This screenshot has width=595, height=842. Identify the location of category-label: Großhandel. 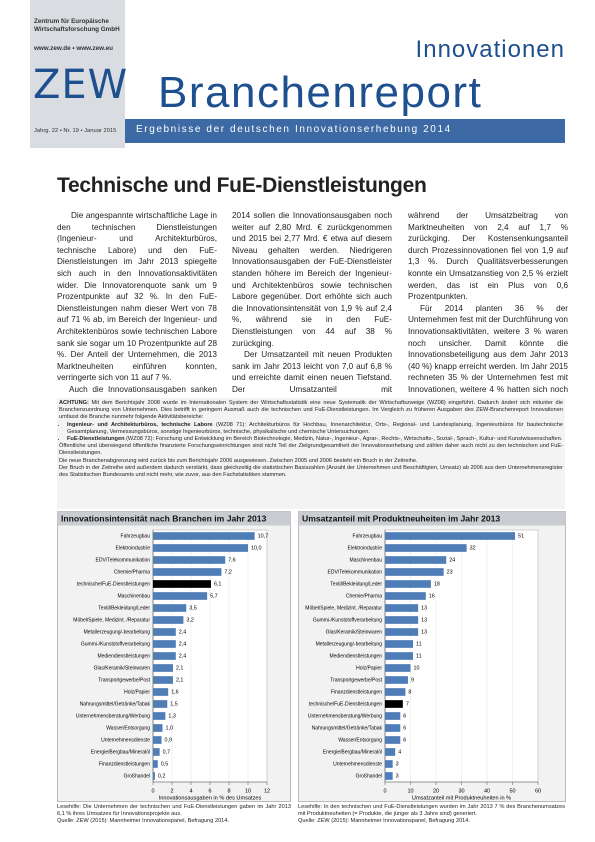
(137, 776).